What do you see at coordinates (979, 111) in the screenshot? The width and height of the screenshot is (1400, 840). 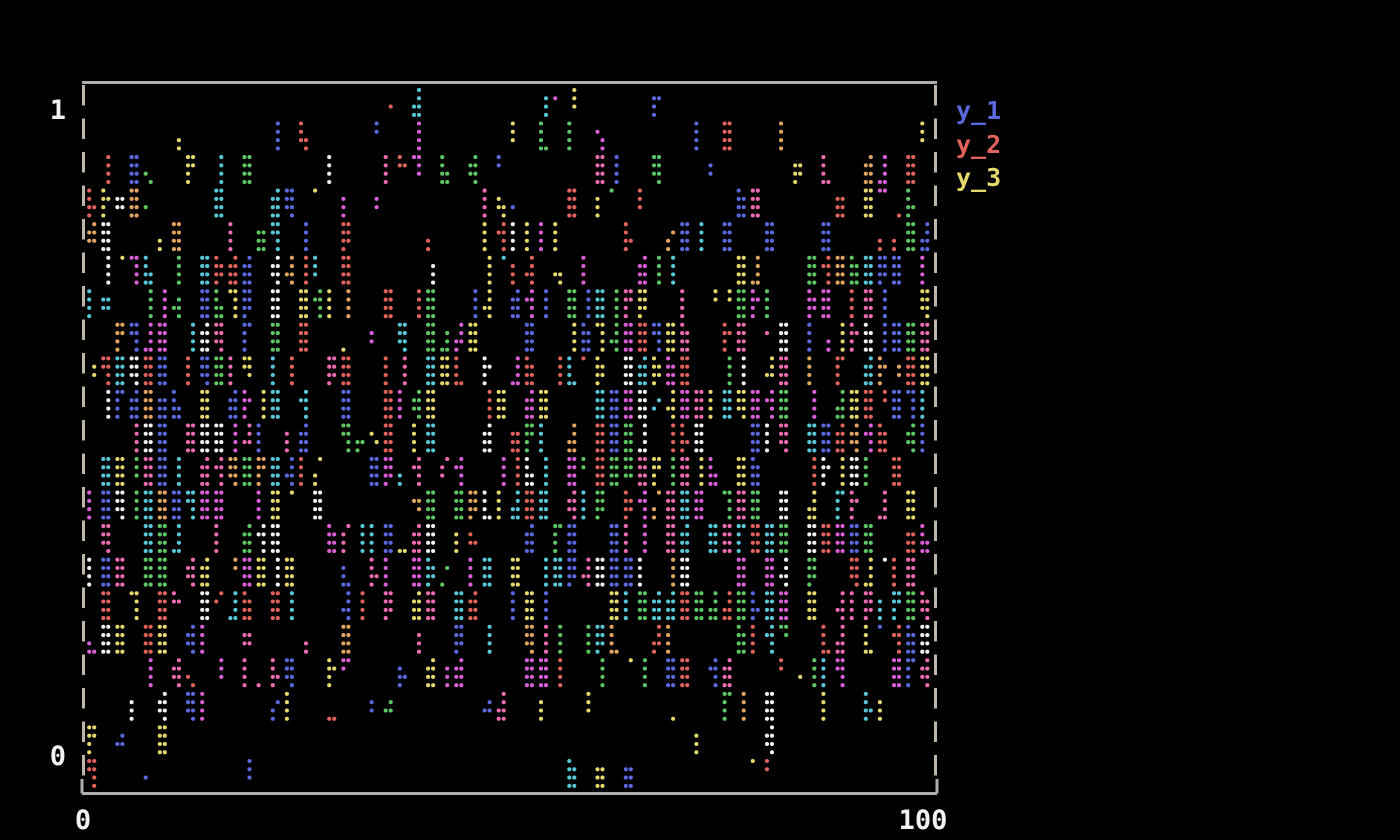 I see `legend-item-y_1: y_1` at bounding box center [979, 111].